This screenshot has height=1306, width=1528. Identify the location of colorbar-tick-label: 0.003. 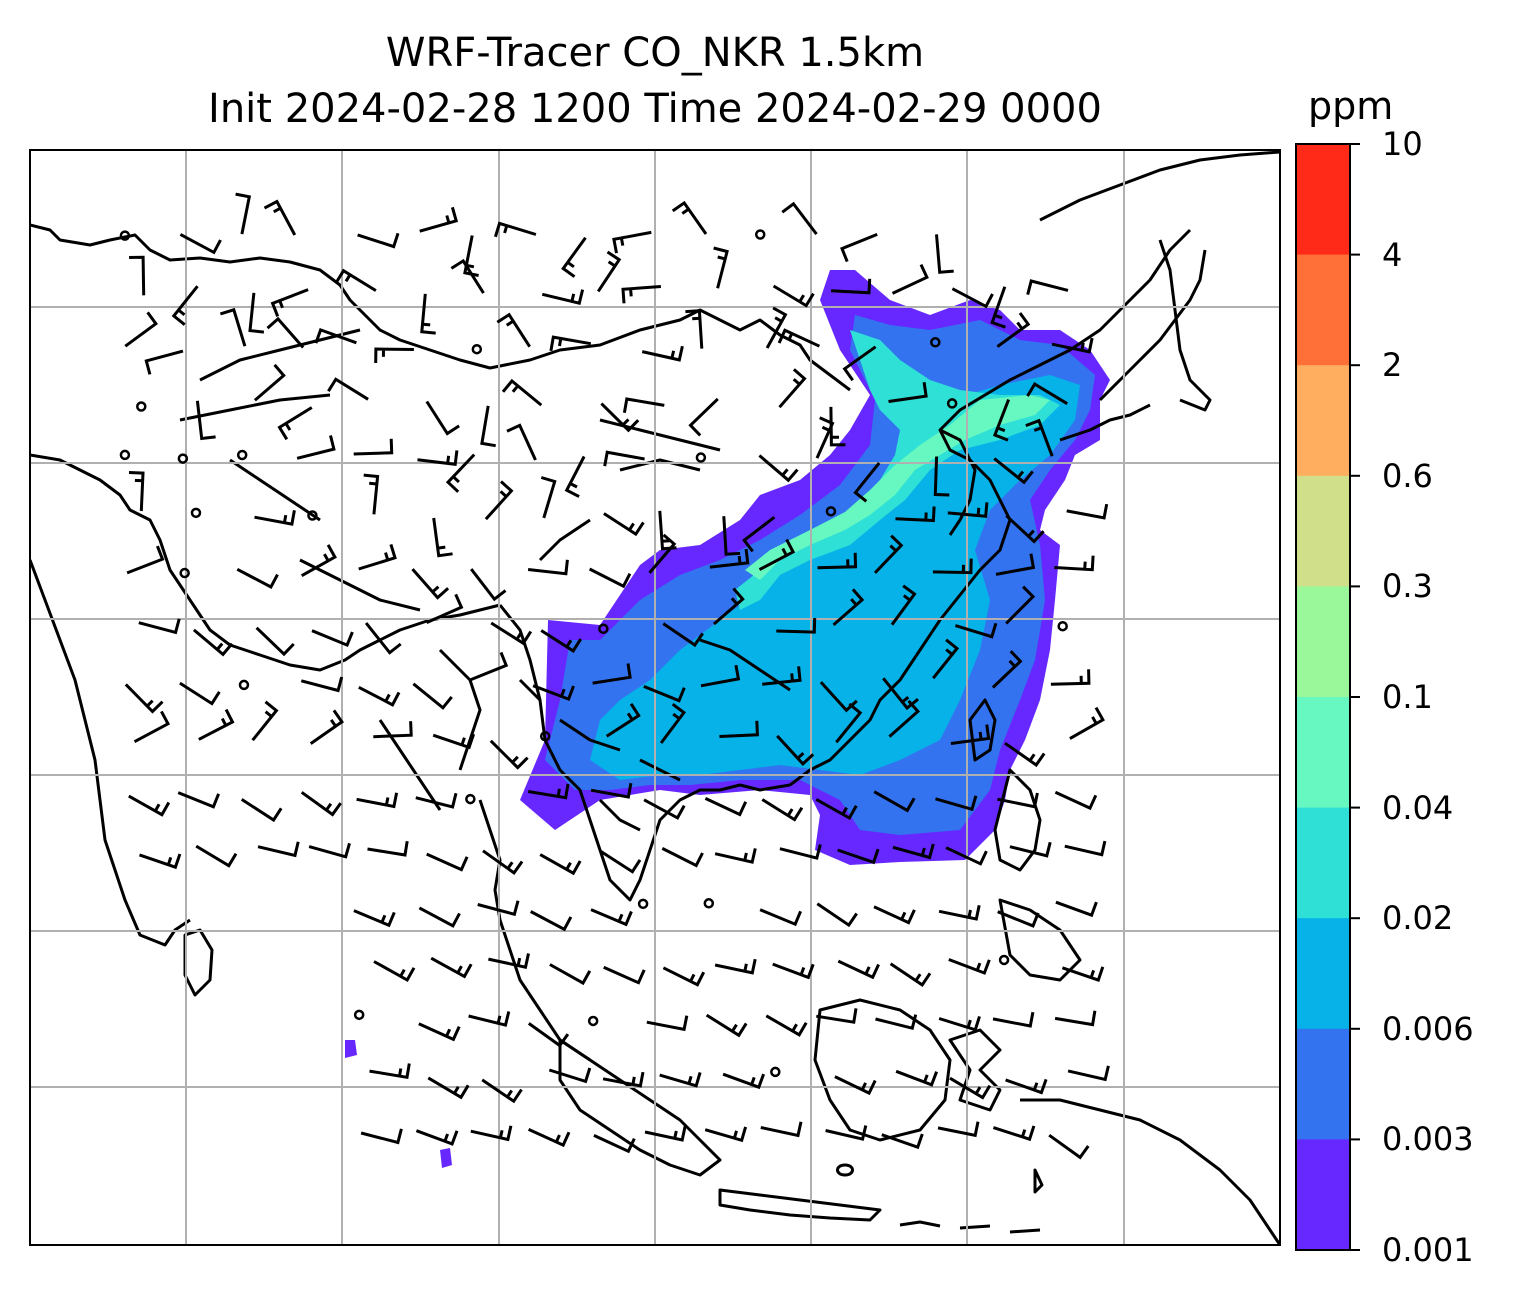
(1428, 1139).